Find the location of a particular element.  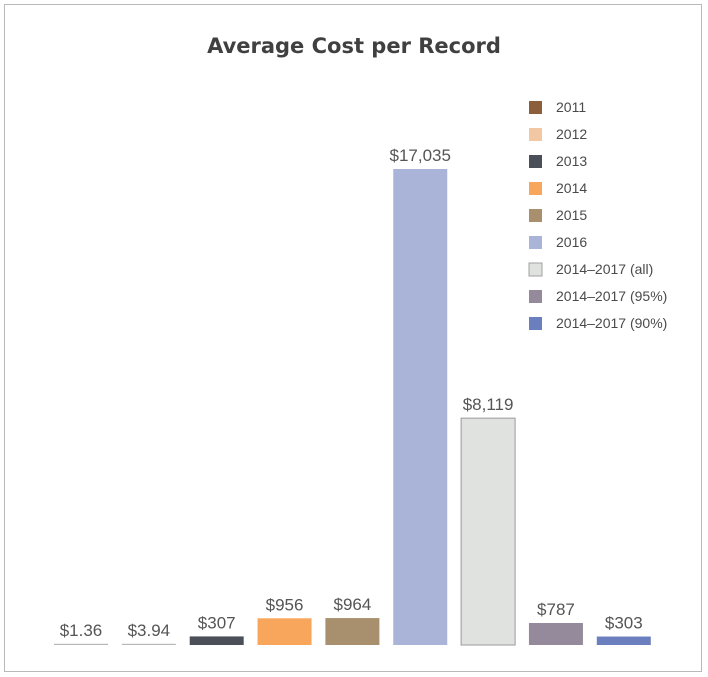

bar-value-label-8: $787 is located at coordinates (556, 609).